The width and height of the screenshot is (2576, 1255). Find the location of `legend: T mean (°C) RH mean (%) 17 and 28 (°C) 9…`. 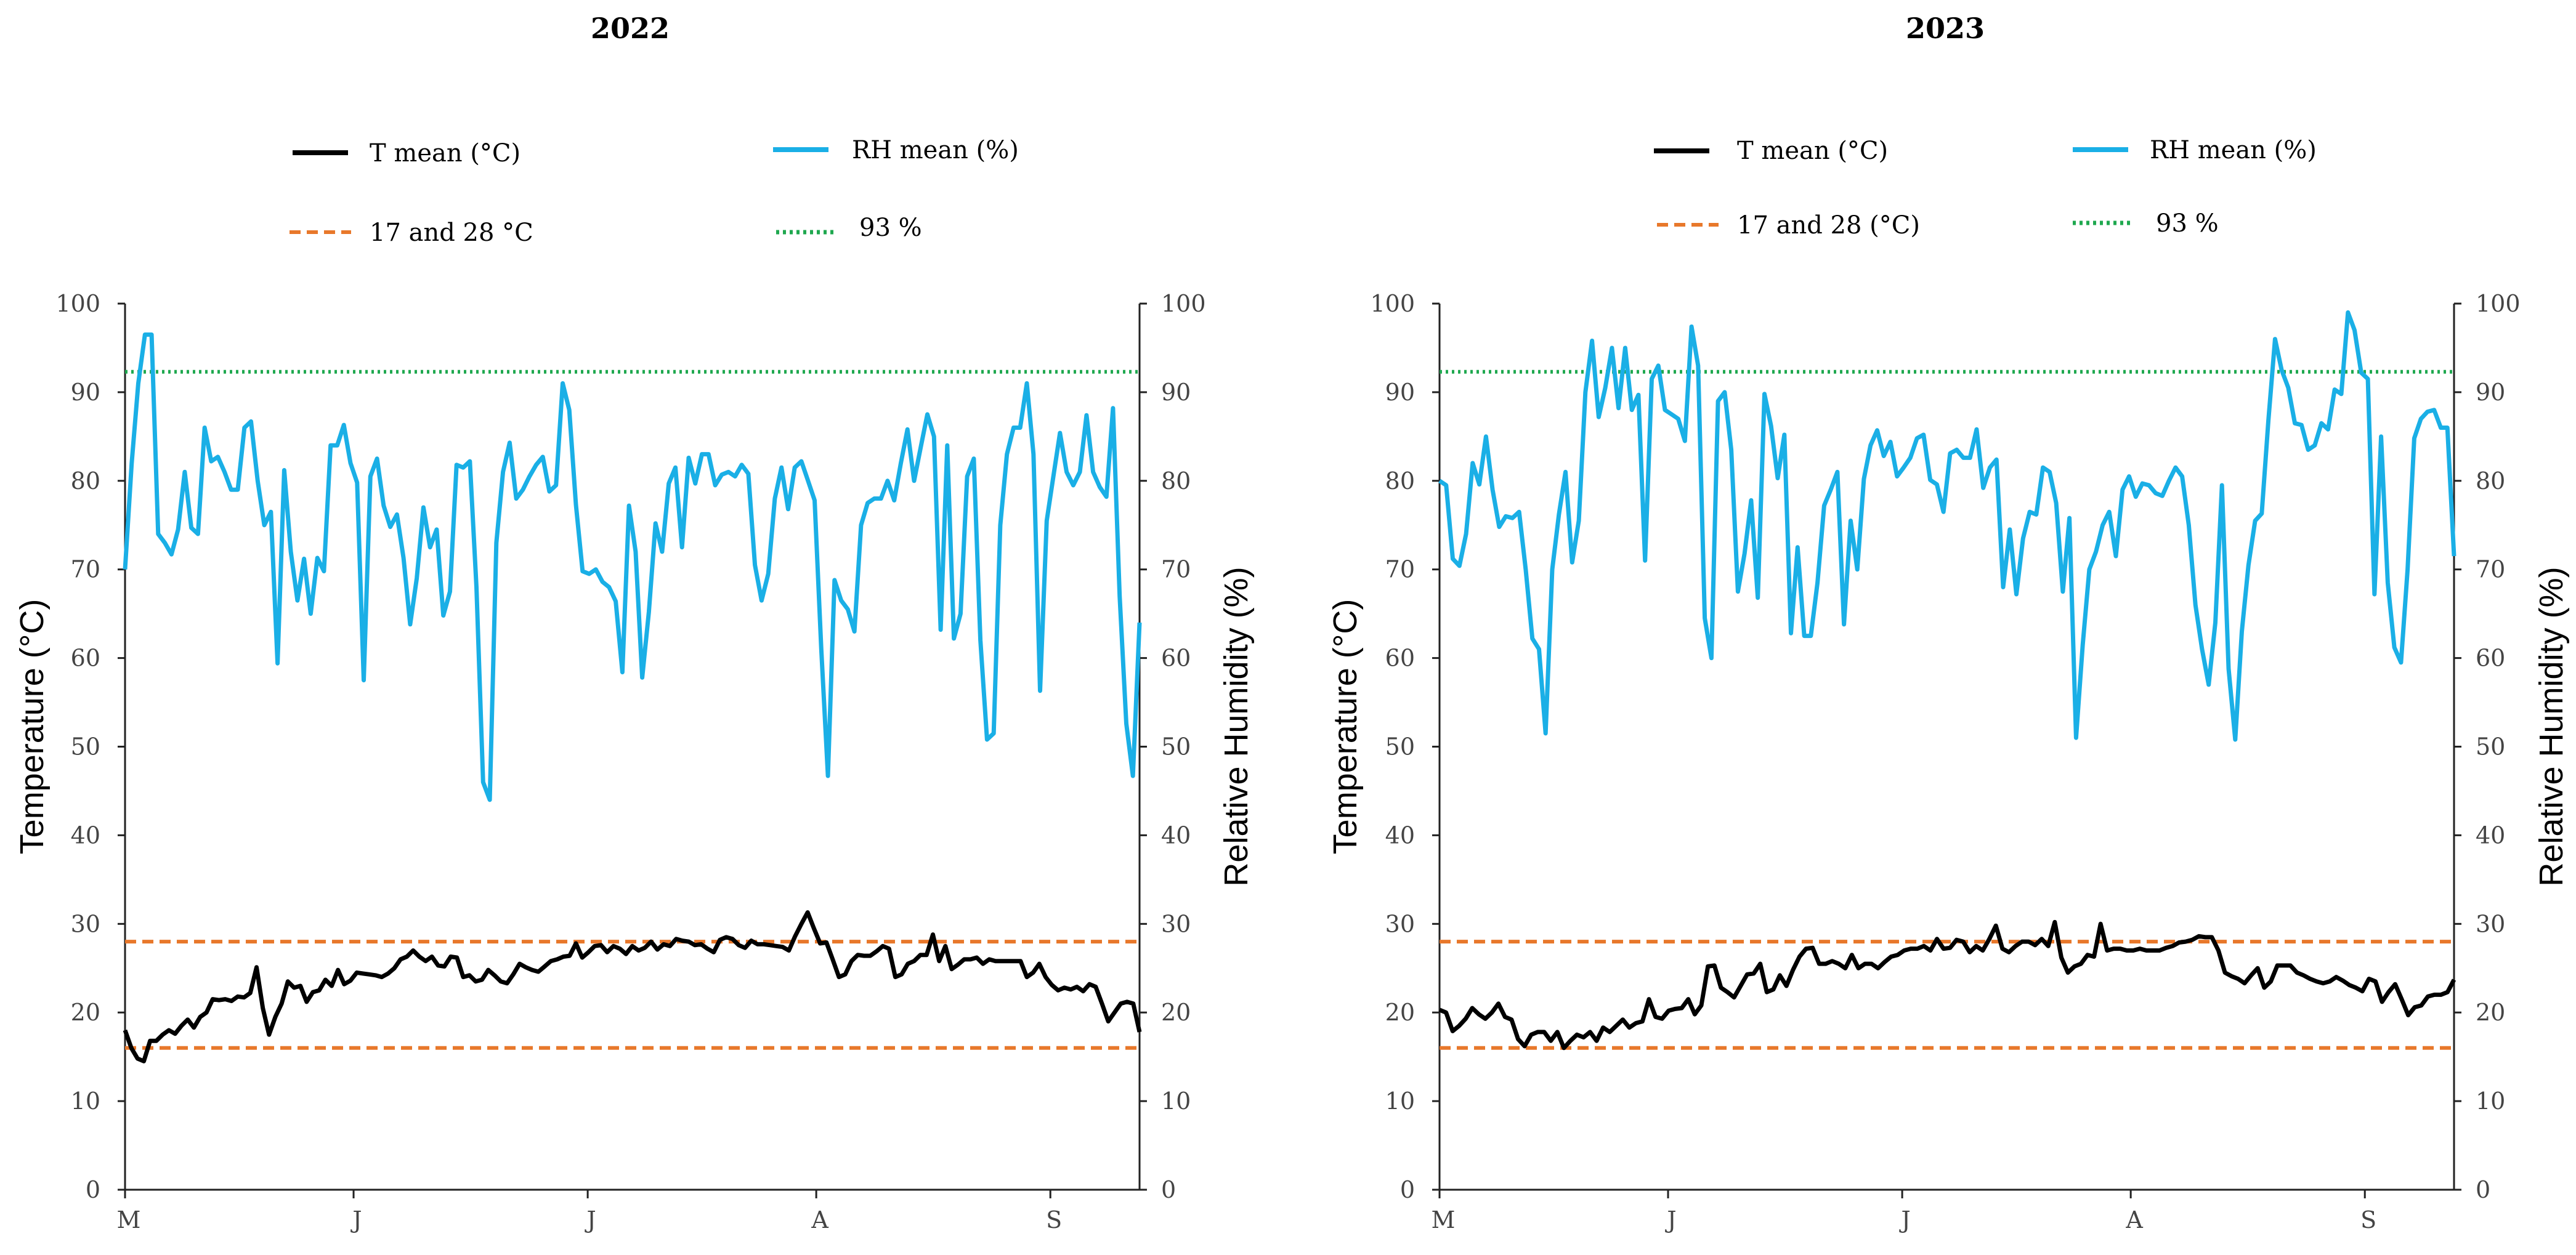

legend: T mean (°C) RH mean (%) 17 and 28 (°C) 9… is located at coordinates (1985, 188).